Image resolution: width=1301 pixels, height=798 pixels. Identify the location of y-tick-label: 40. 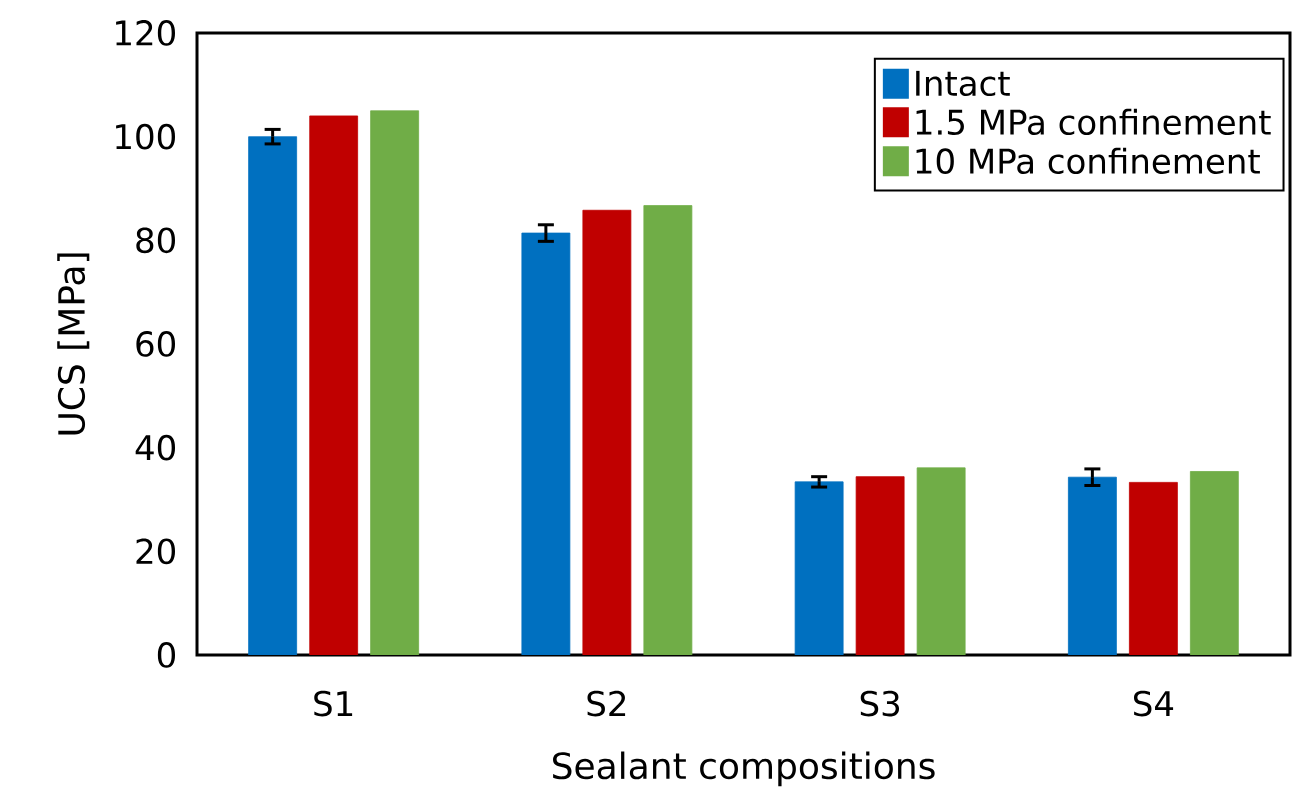
(155, 447).